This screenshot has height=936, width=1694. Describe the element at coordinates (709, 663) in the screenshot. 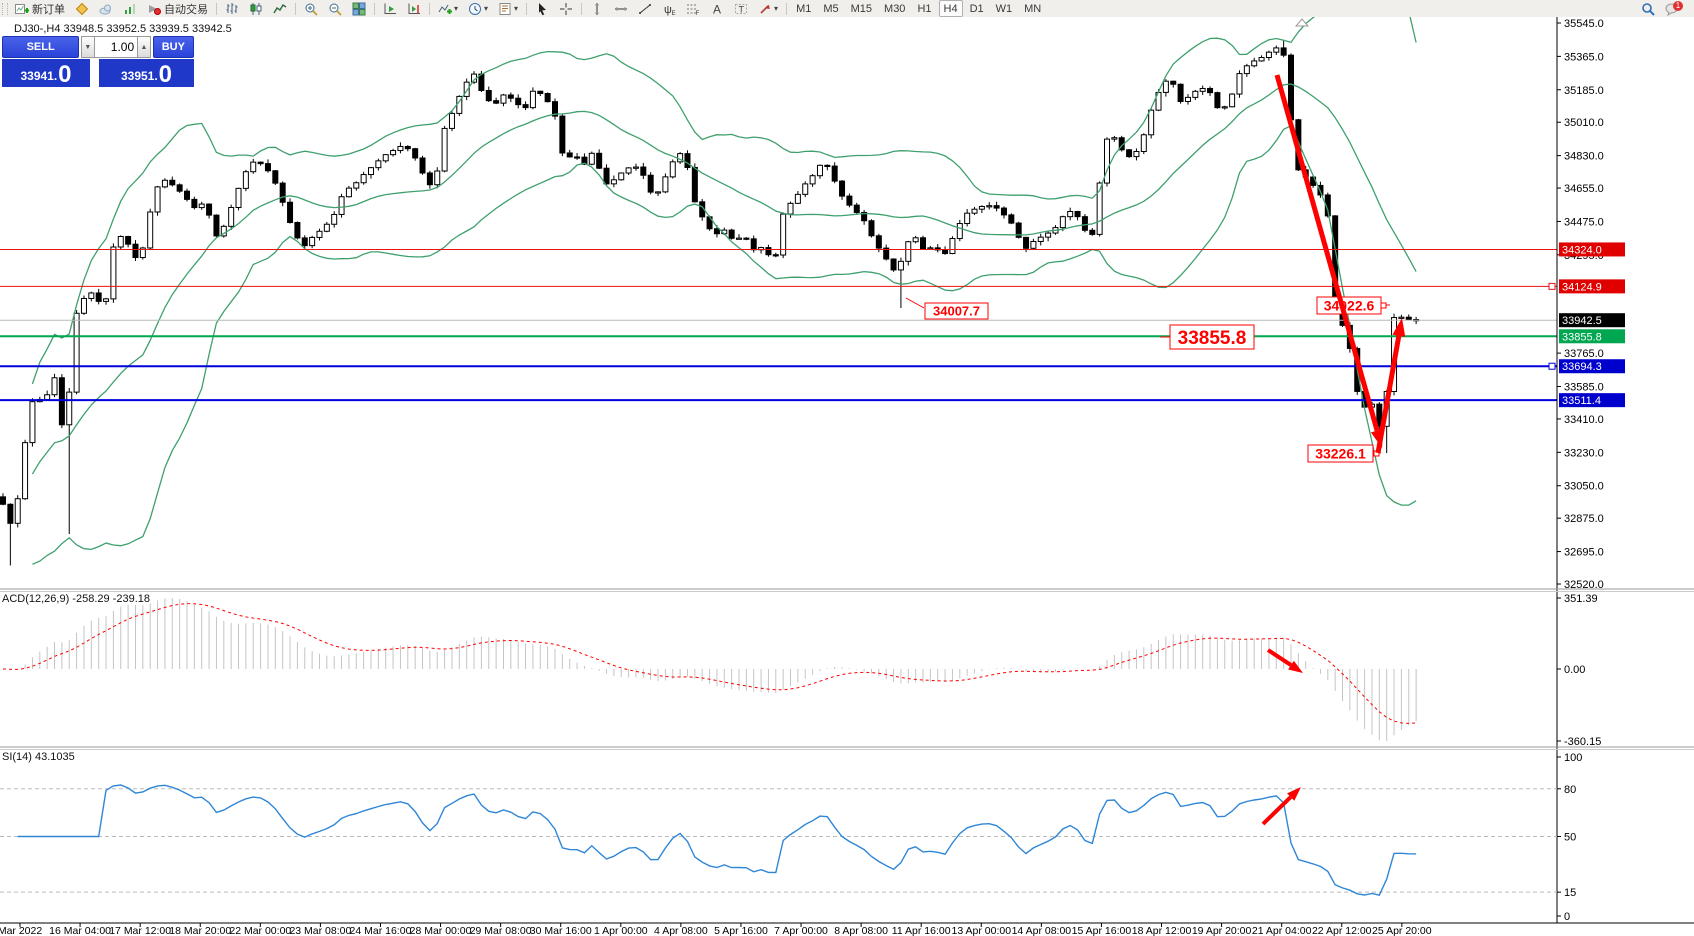

I see `macd-signal-line` at that location.